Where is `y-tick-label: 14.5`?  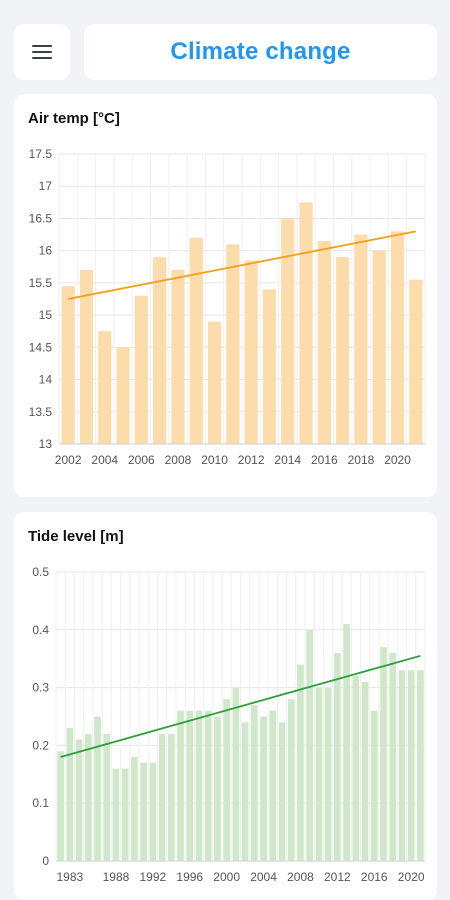 y-tick-label: 14.5 is located at coordinates (41, 347).